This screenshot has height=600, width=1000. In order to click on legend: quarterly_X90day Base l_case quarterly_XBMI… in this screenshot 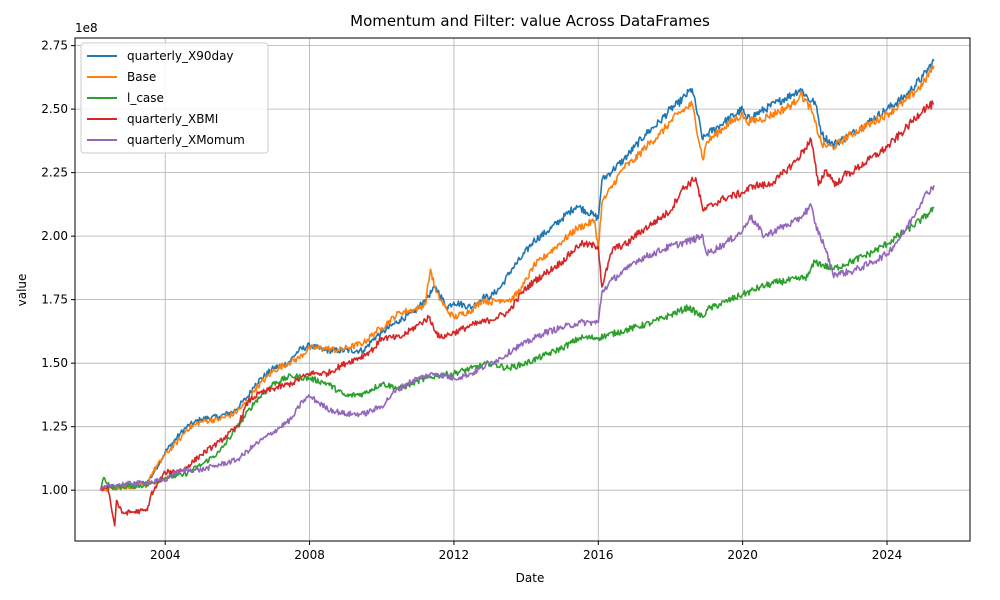, I will do `click(174, 98)`.